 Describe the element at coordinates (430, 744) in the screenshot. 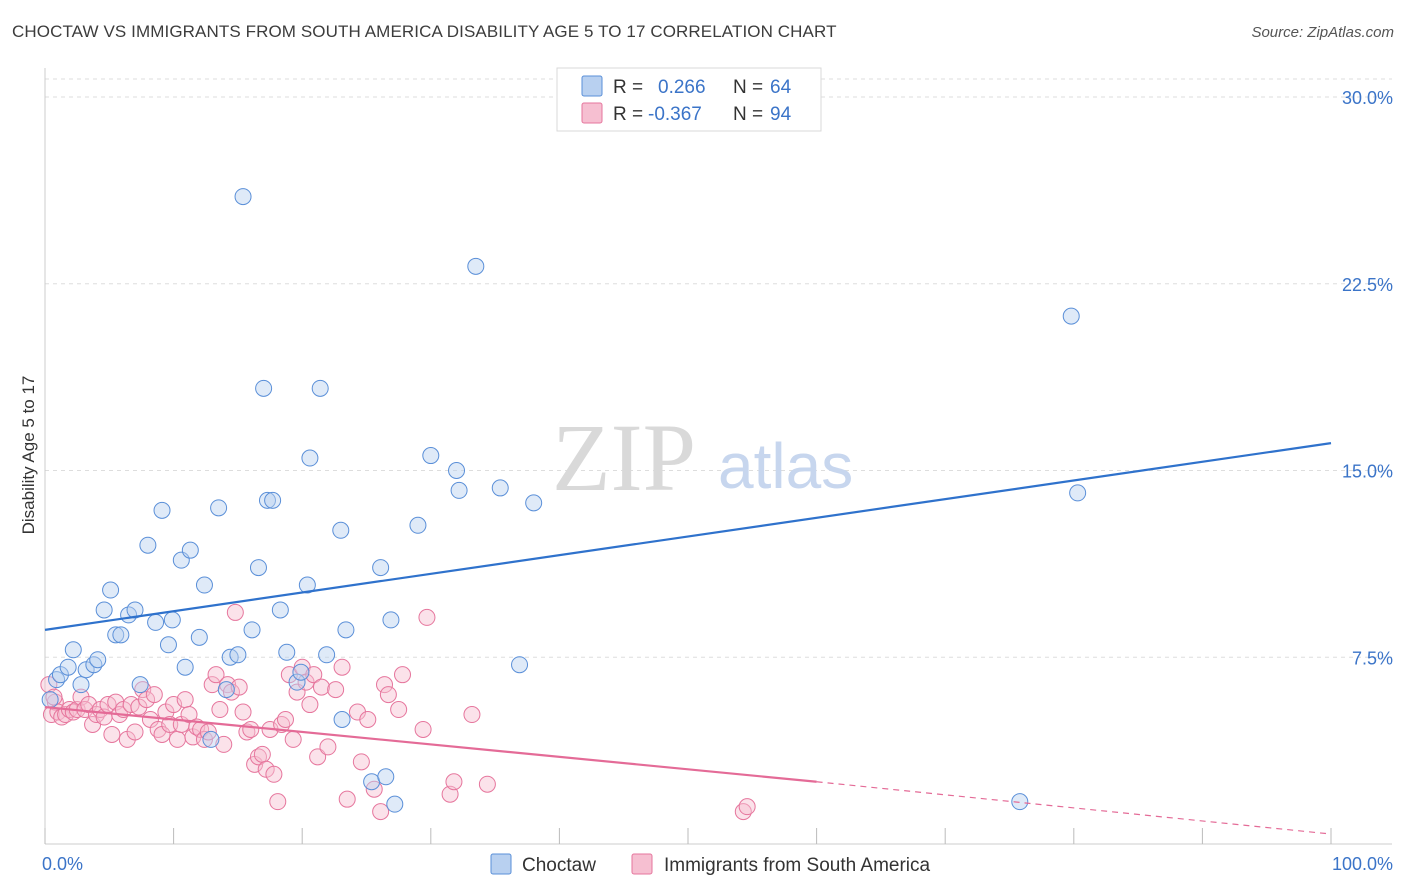

I see `immigrants-trend-line` at that location.